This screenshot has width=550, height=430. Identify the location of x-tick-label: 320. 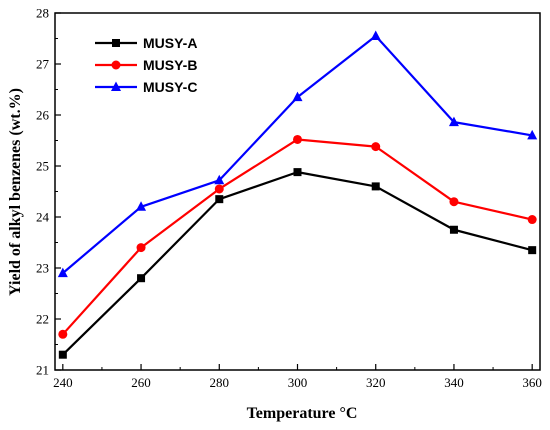
(376, 382).